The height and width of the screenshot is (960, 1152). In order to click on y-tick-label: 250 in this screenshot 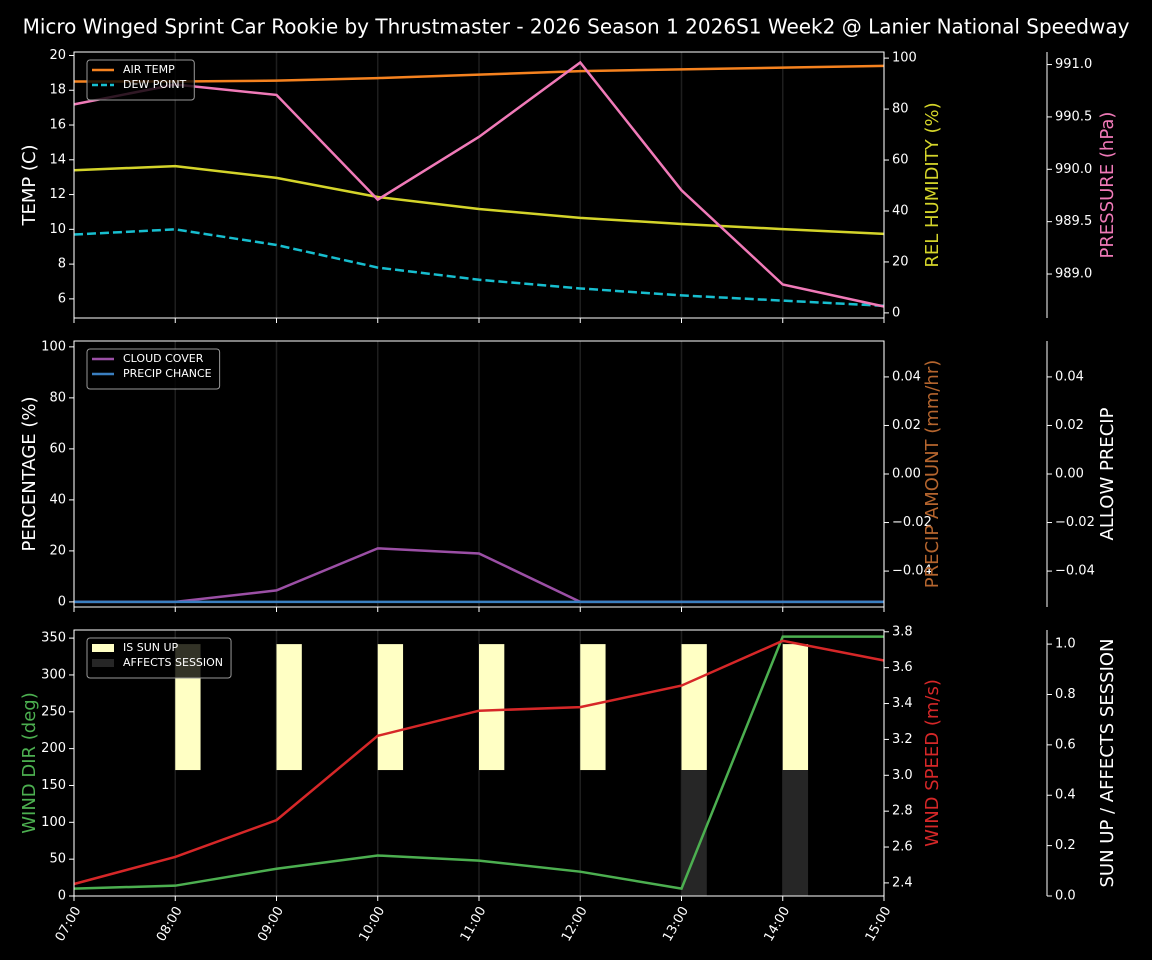, I will do `click(53, 711)`.